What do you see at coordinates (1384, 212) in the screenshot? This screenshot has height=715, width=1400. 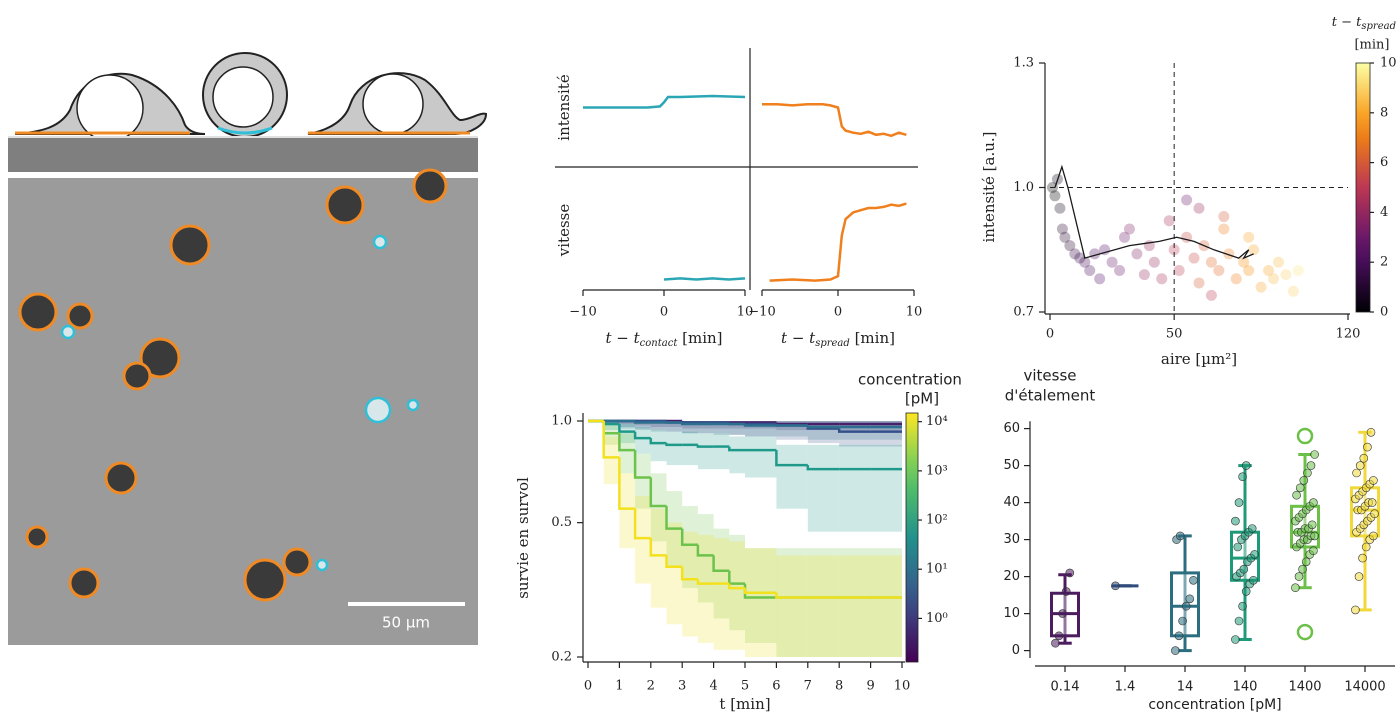 I see `colorbar-tick-label: 4` at bounding box center [1384, 212].